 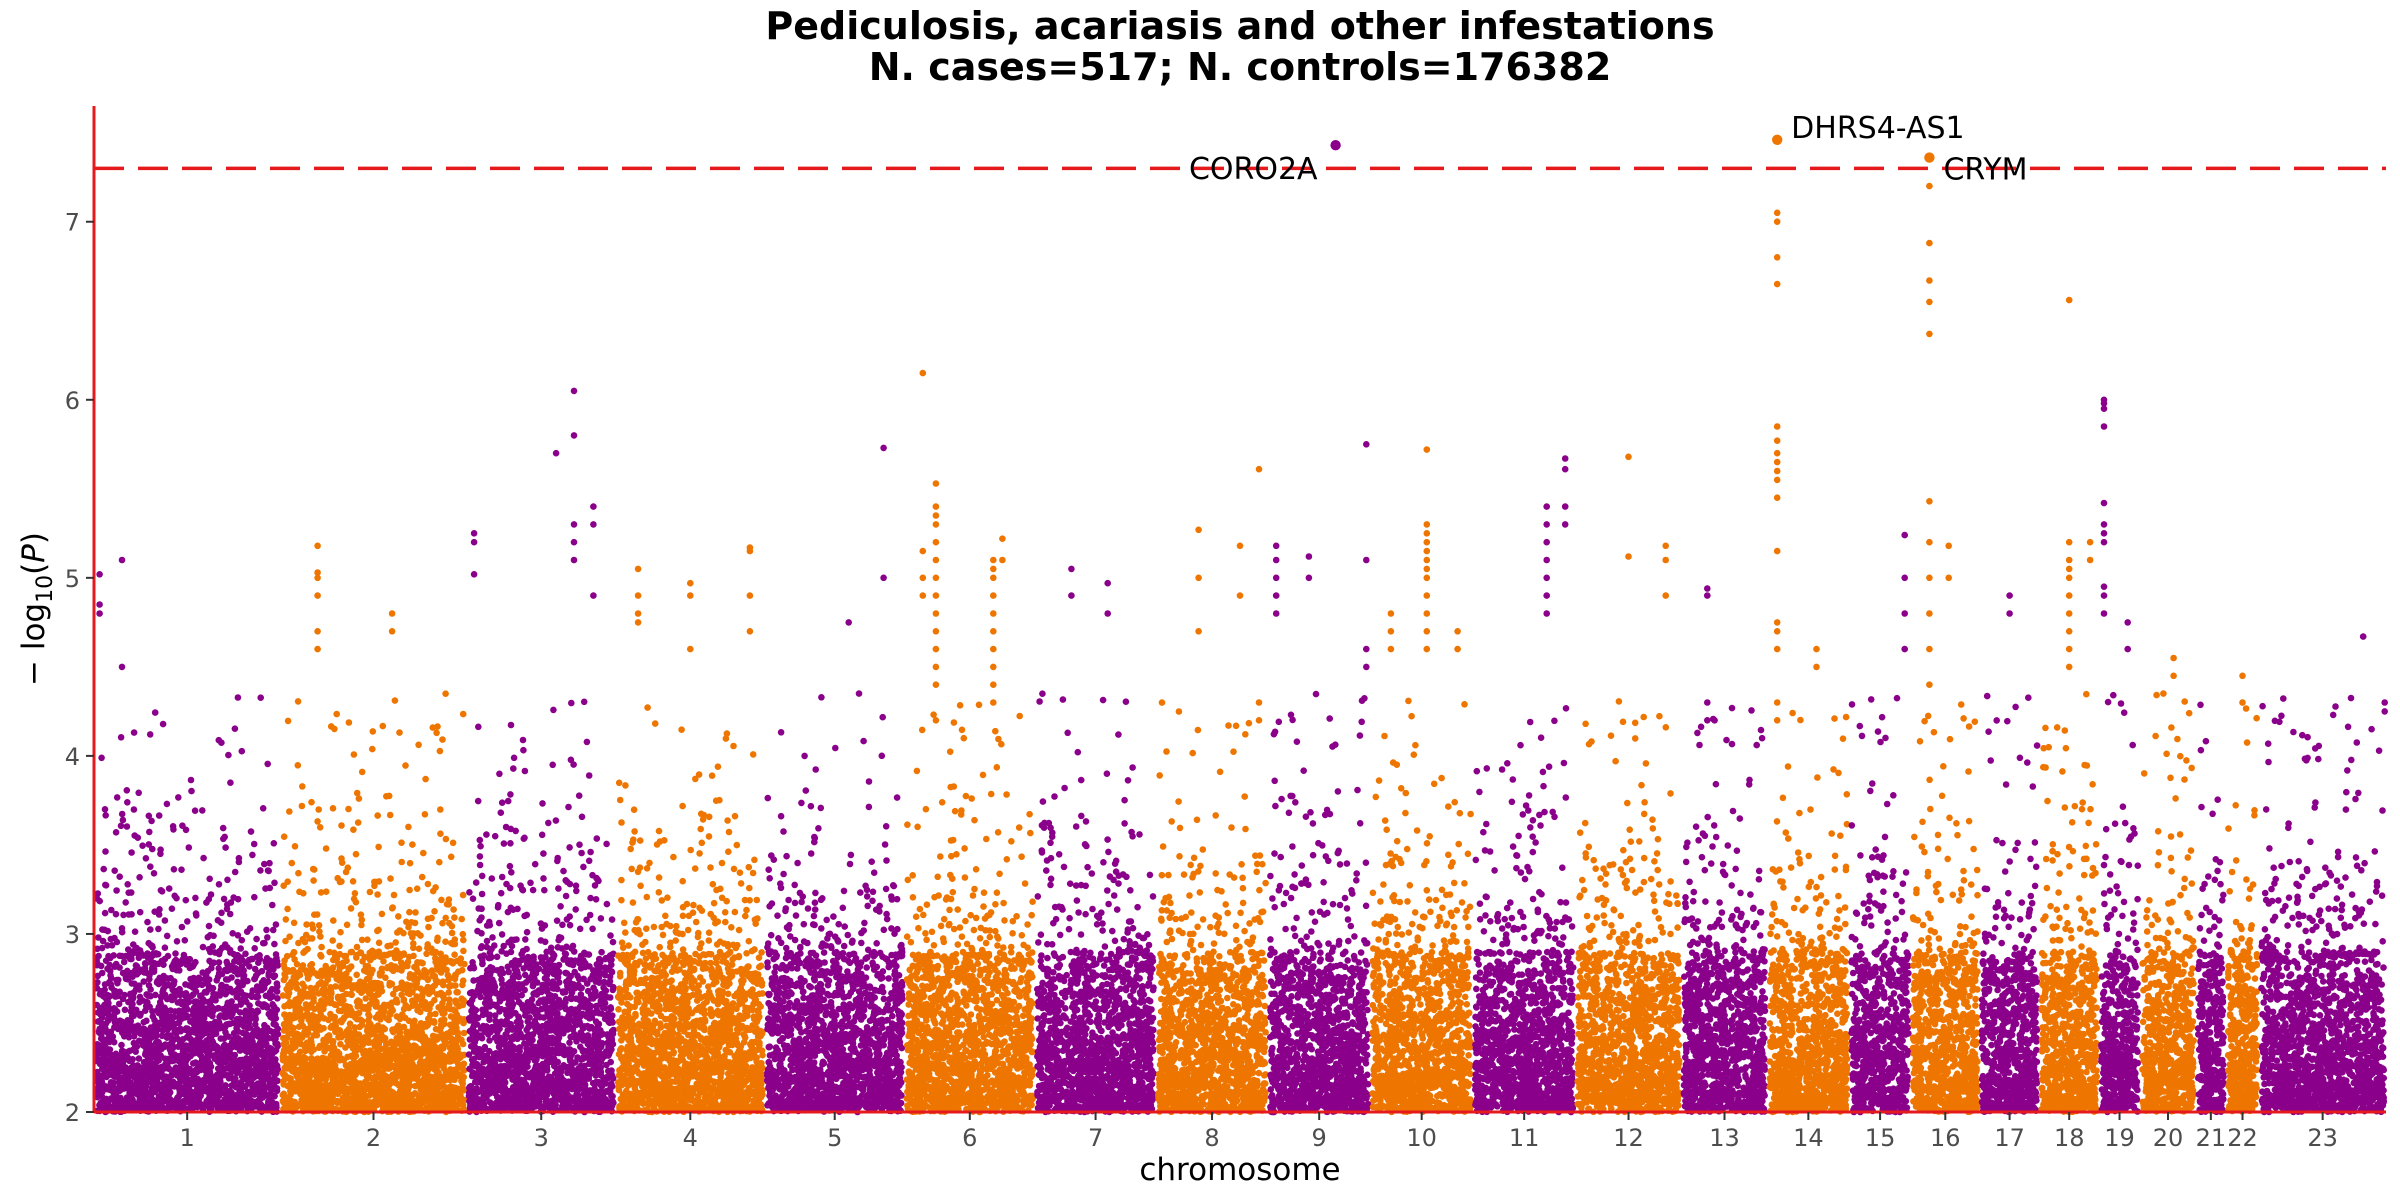 What do you see at coordinates (187, 905) in the screenshot?
I see `chromosome-1-points` at bounding box center [187, 905].